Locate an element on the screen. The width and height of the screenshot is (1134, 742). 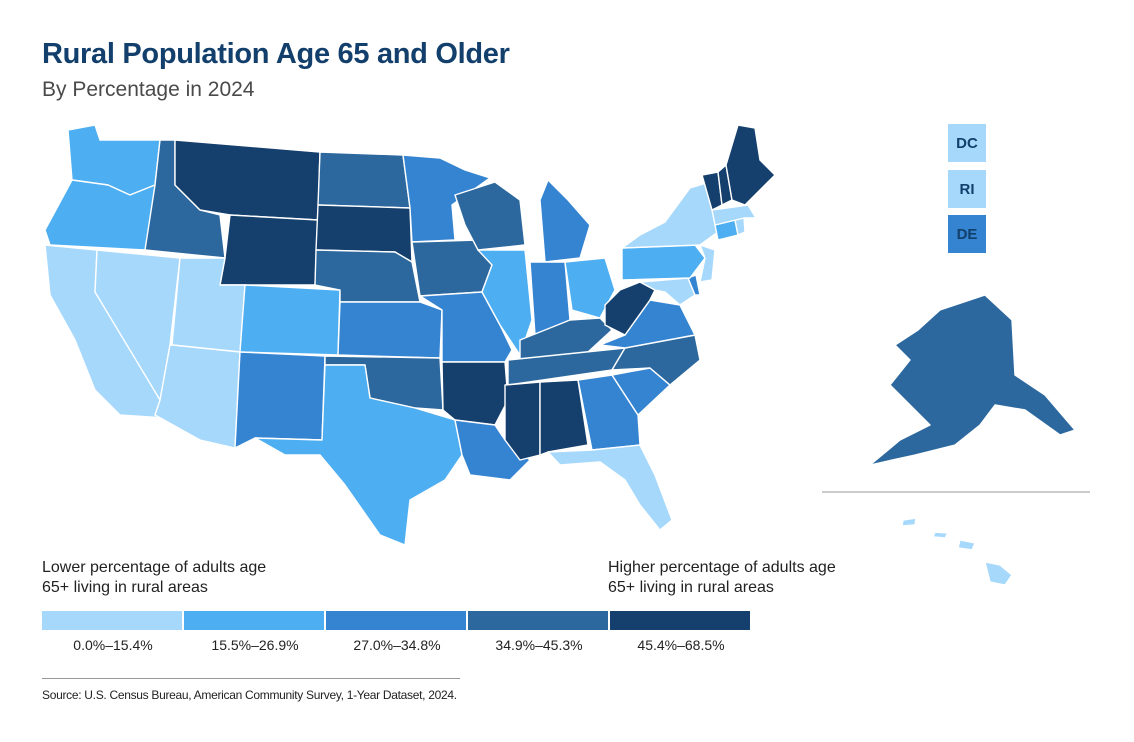
state-HI is located at coordinates (998, 573).